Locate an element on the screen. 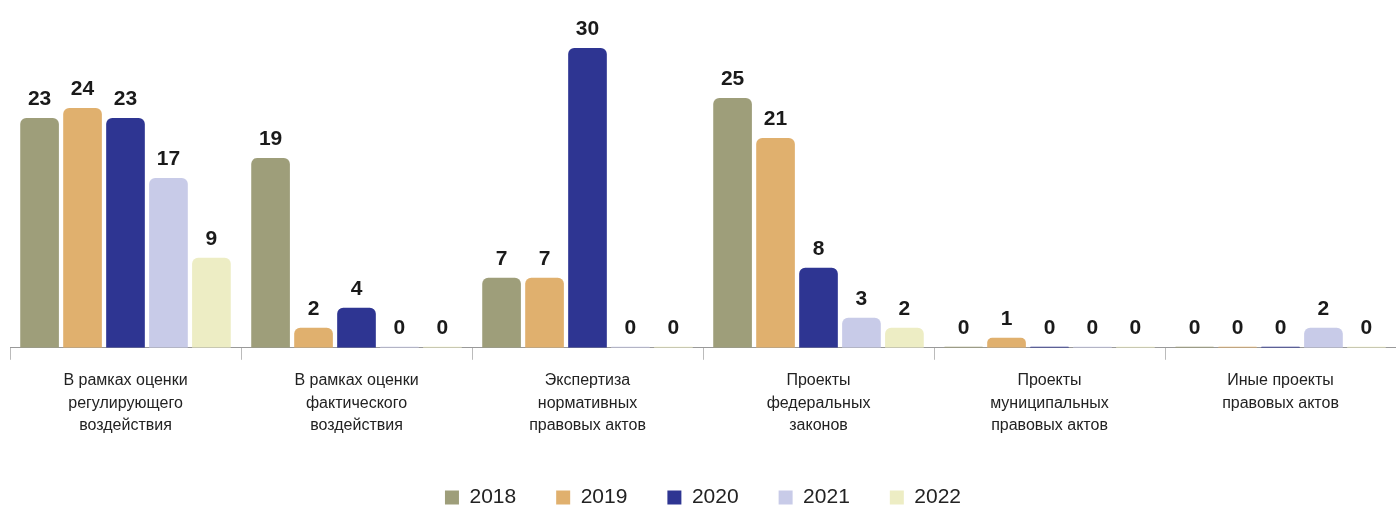  legend-label: 2021 is located at coordinates (826, 496).